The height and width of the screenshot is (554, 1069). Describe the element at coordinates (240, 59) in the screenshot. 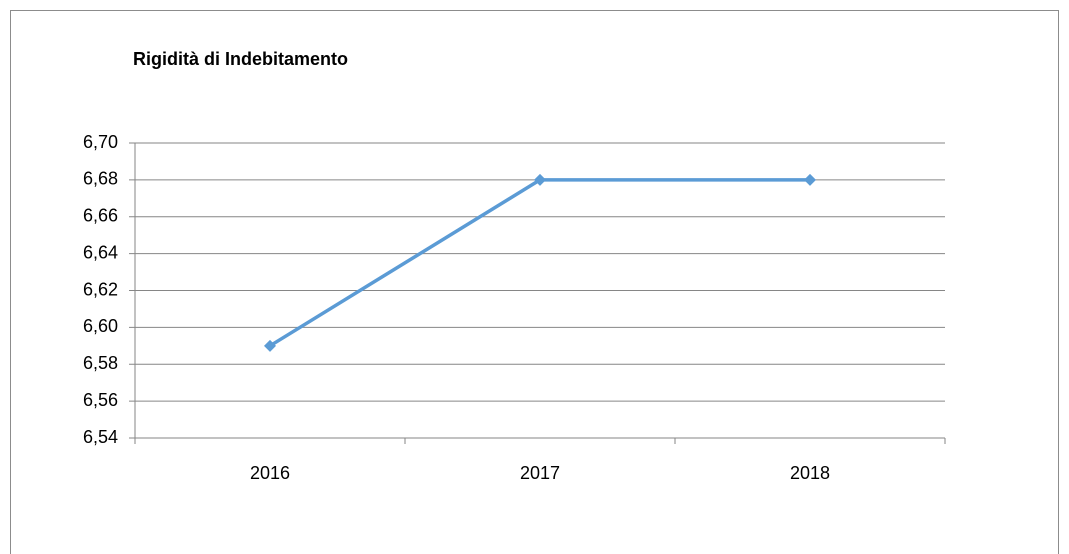

I see `chart-title: Rigidità di Indebitamento` at that location.